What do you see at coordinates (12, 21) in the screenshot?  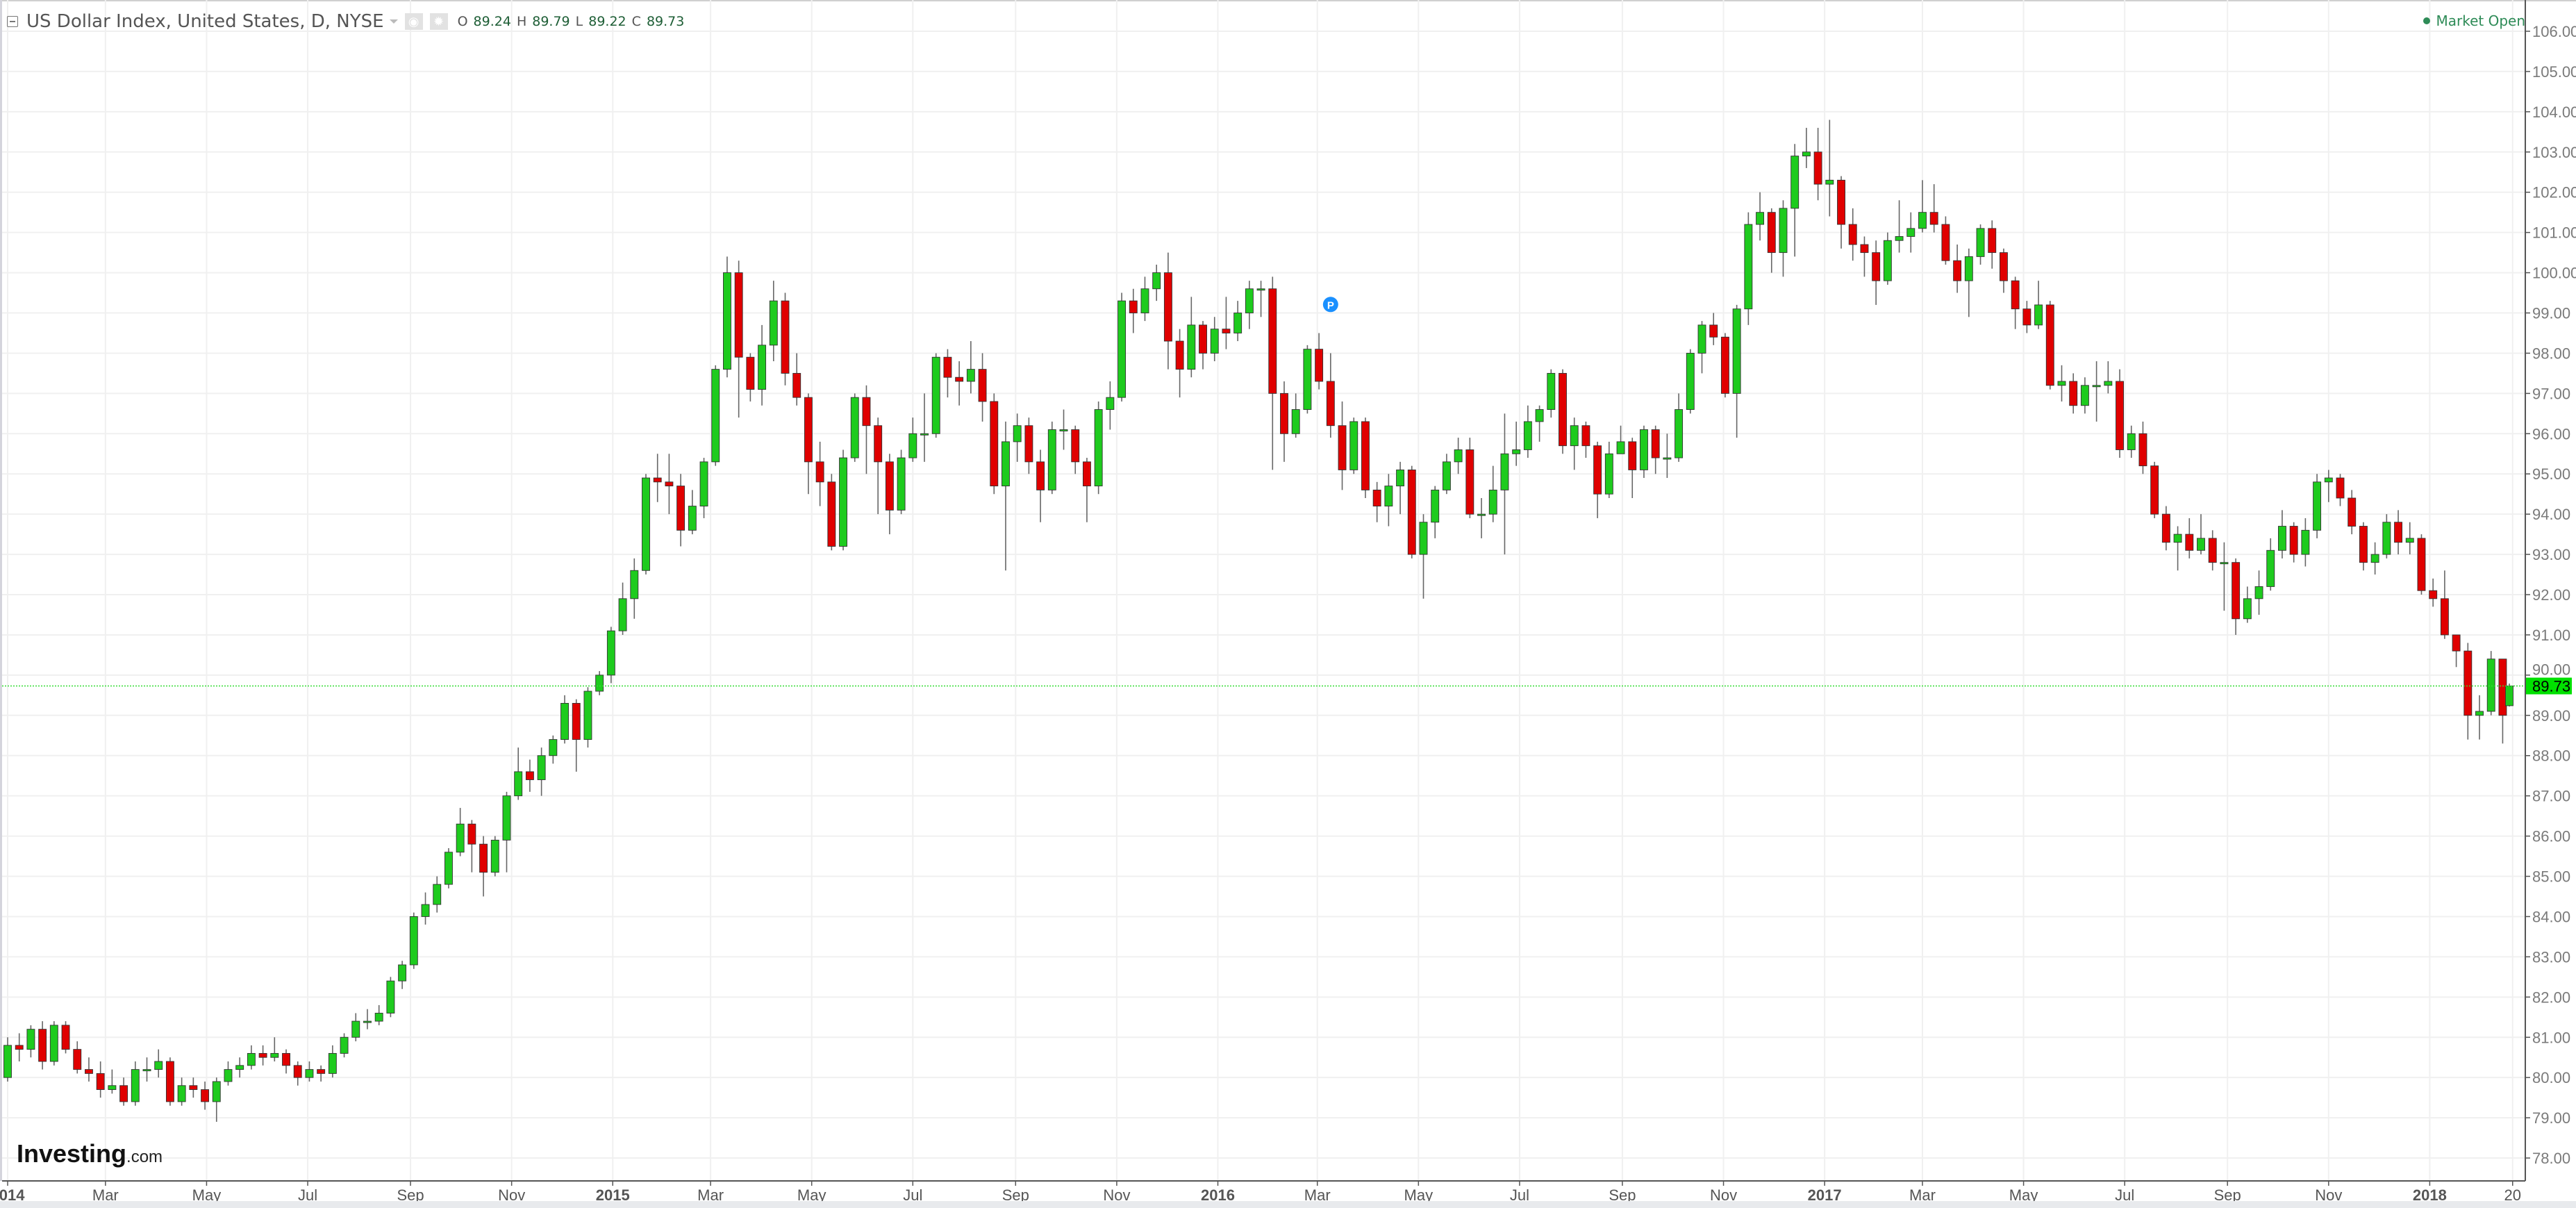 I see `collapse-icon` at bounding box center [12, 21].